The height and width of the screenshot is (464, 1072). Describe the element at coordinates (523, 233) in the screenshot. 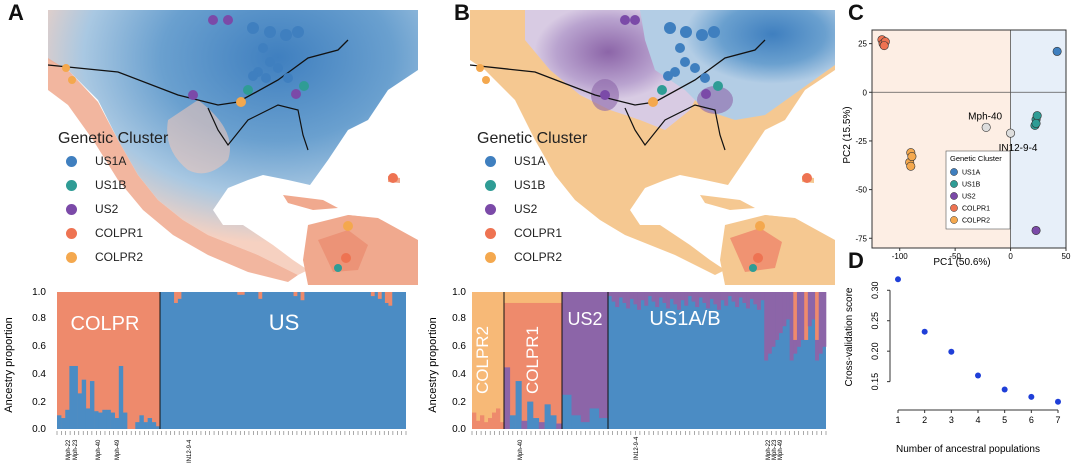

I see `legend-b-item-colpr1: COLPR1` at that location.